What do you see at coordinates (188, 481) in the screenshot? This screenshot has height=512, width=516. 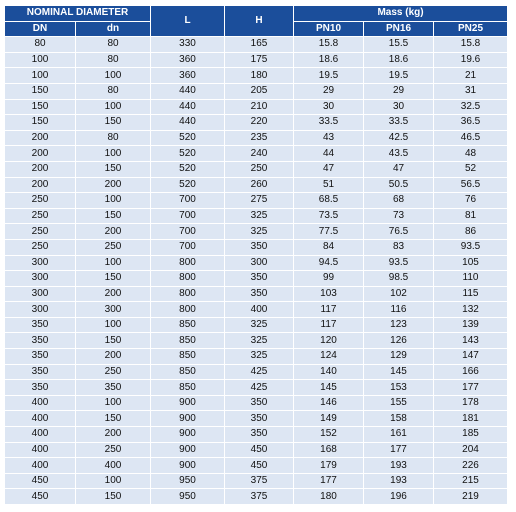 I see `table-cell: 950` at bounding box center [188, 481].